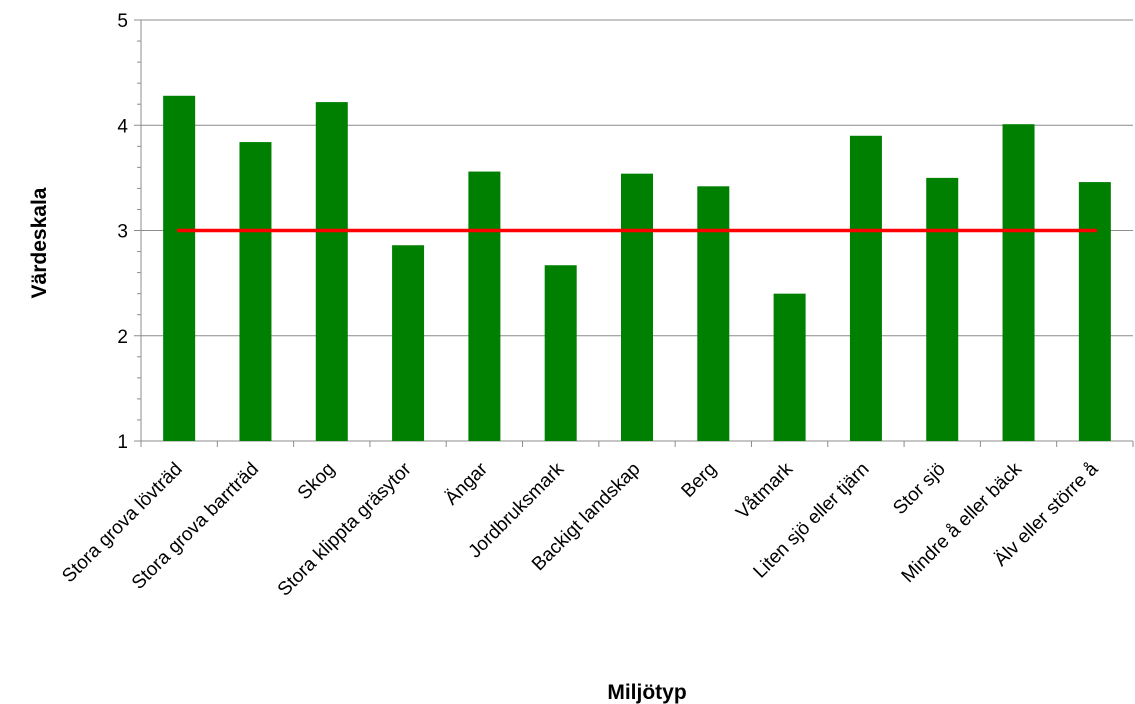 The height and width of the screenshot is (704, 1135). I want to click on category-label-9: Våtmark, so click(764, 490).